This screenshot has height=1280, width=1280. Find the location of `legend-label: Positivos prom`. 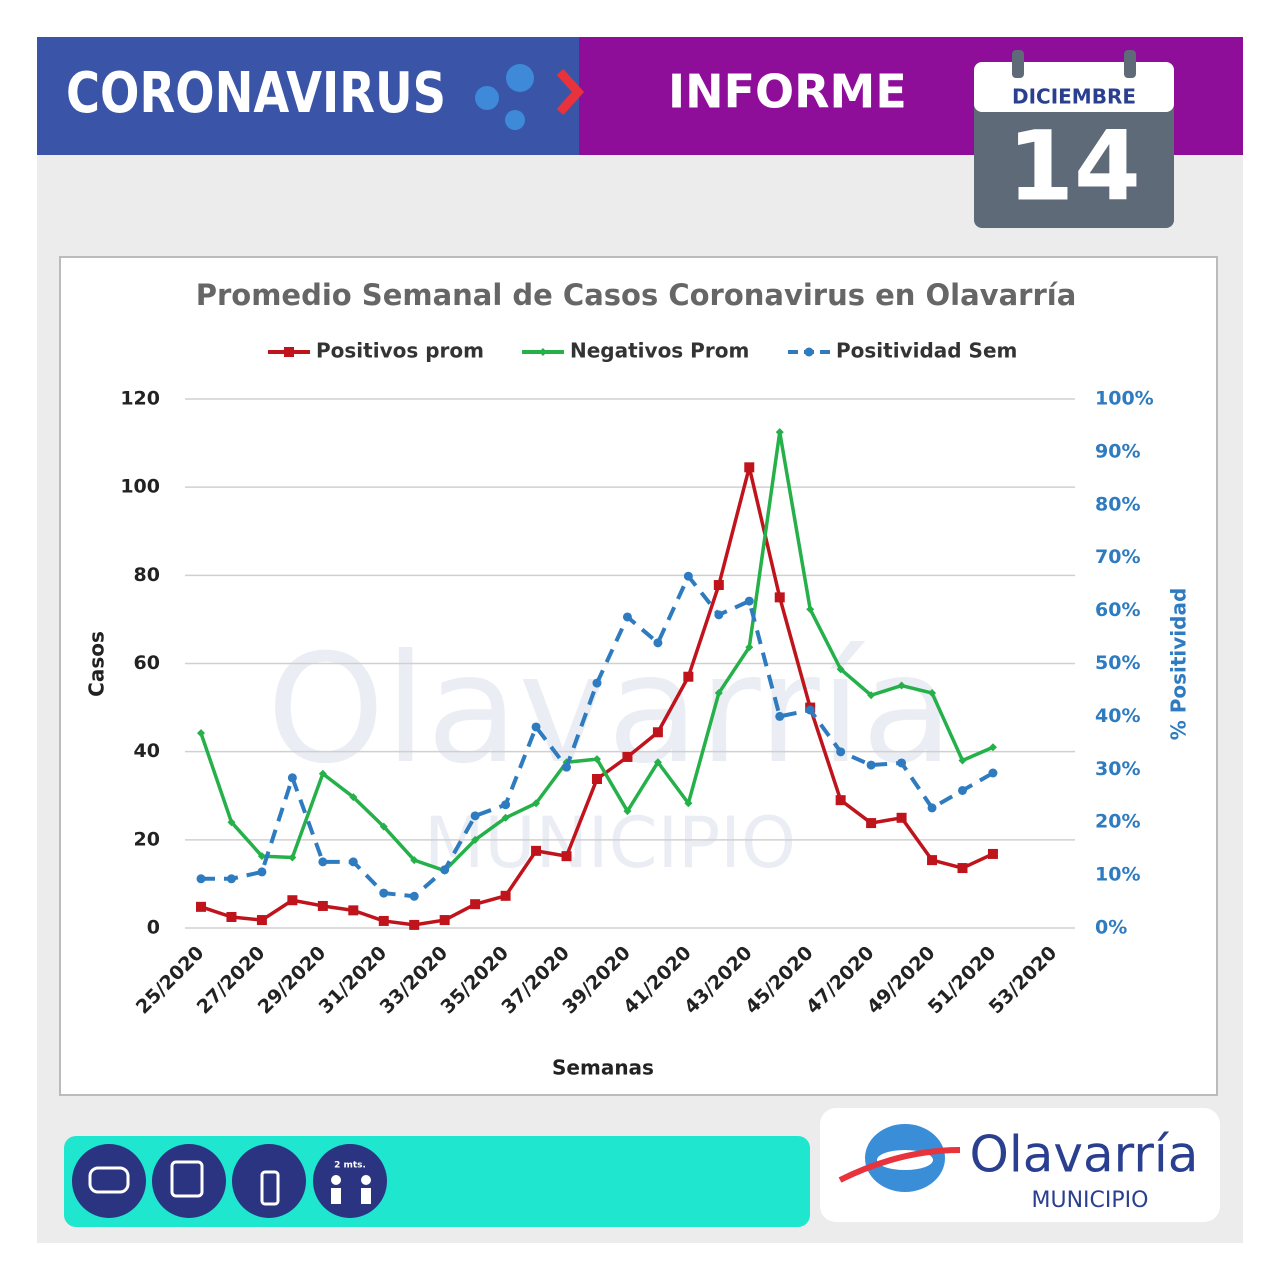

legend-label: Positivos prom is located at coordinates (400, 351).